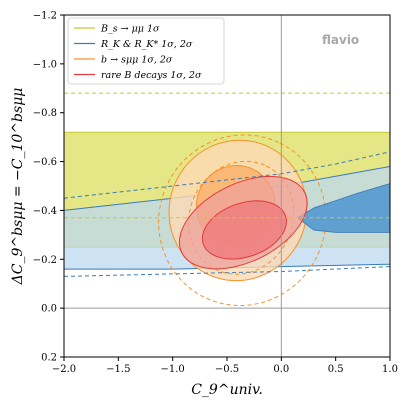 The image size is (407, 407). I want to click on y-tick-label: 0.0, so click(49, 309).